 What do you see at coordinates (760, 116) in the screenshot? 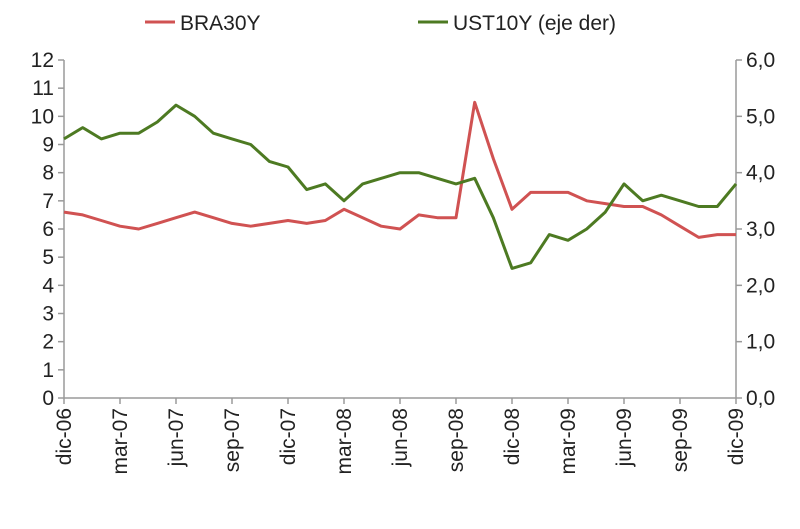
I see `y-right-tick-label: 5,0` at bounding box center [760, 116].